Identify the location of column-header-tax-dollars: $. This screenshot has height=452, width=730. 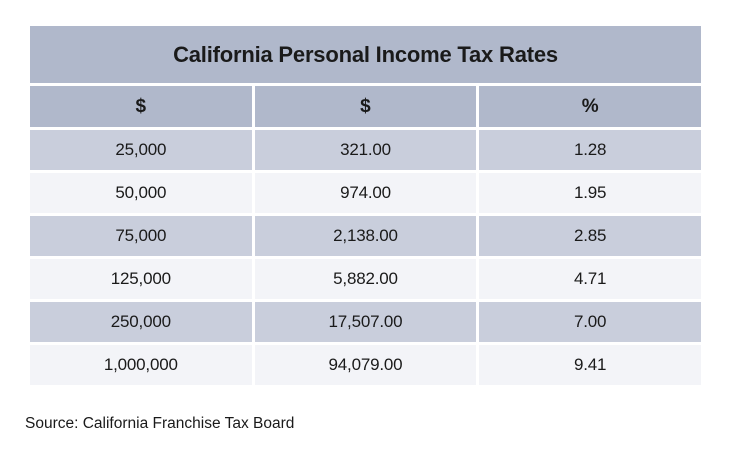
(365, 106).